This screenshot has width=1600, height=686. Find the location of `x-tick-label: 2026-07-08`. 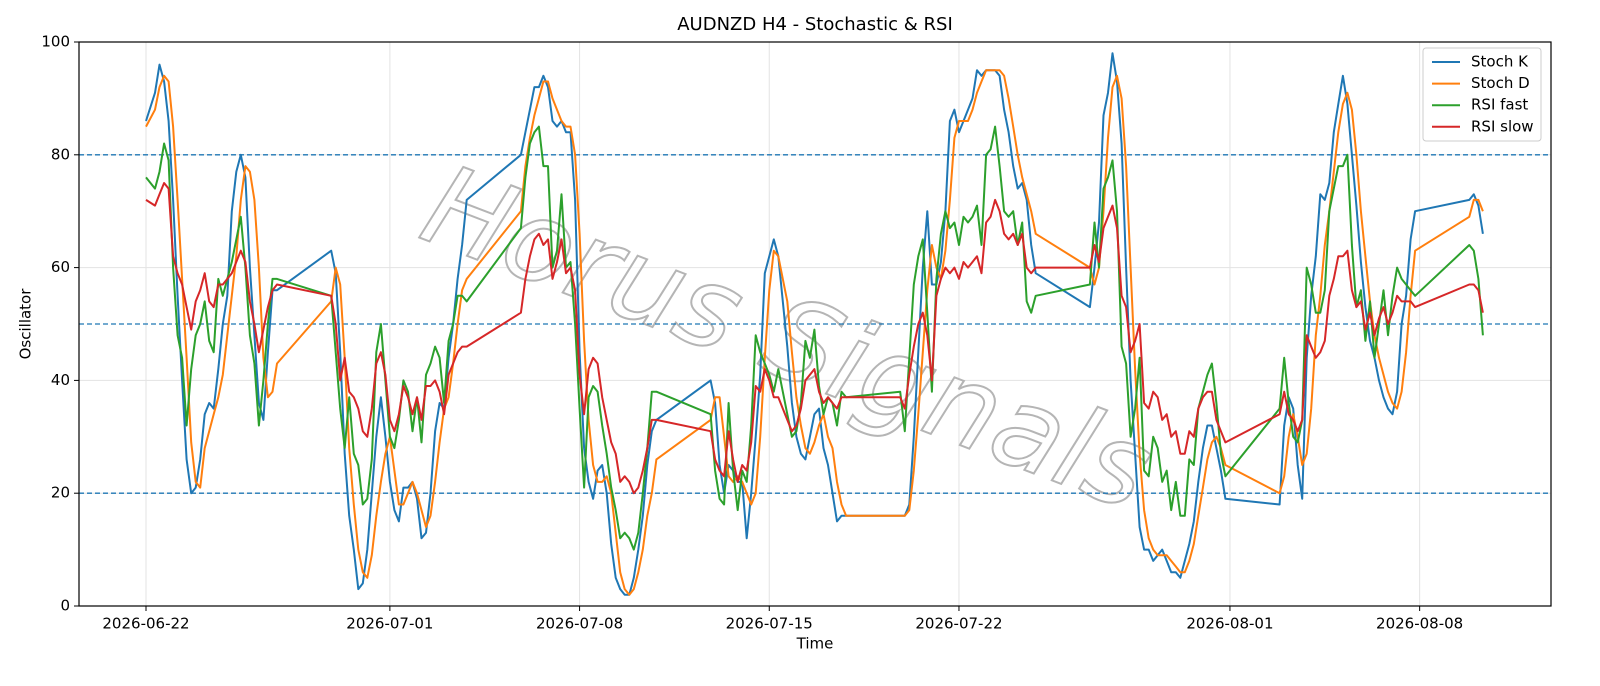

x-tick-label: 2026-07-08 is located at coordinates (579, 624).